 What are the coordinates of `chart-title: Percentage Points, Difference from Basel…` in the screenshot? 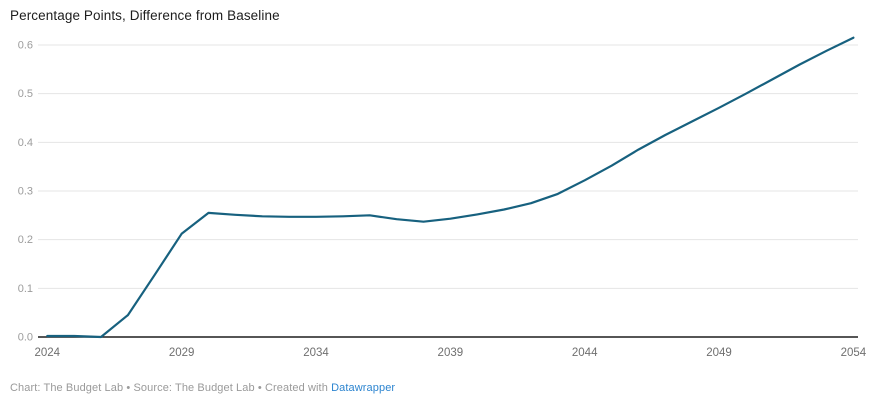 It's located at (145, 15).